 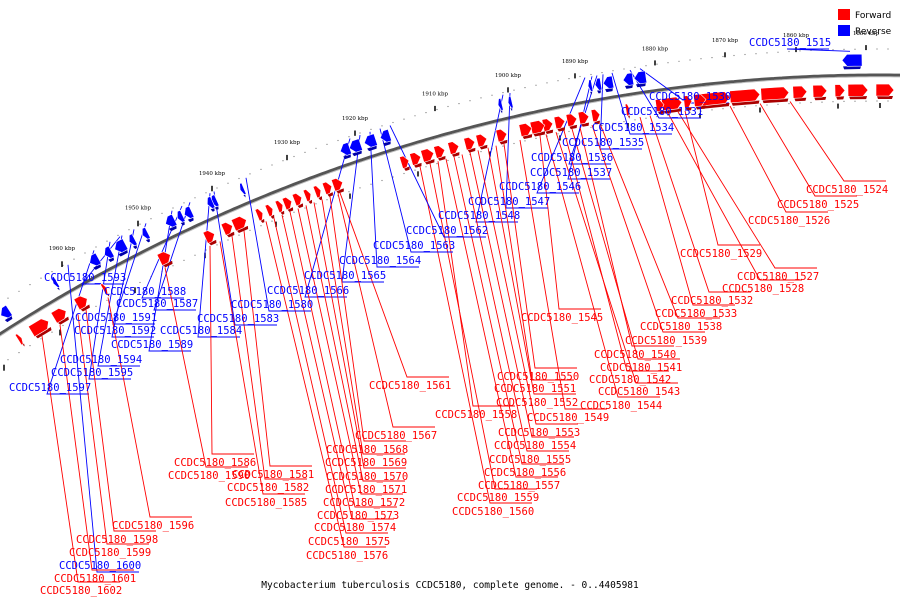 What do you see at coordinates (537, 403) in the screenshot?
I see `gene-label: CCDC5180_1552` at bounding box center [537, 403].